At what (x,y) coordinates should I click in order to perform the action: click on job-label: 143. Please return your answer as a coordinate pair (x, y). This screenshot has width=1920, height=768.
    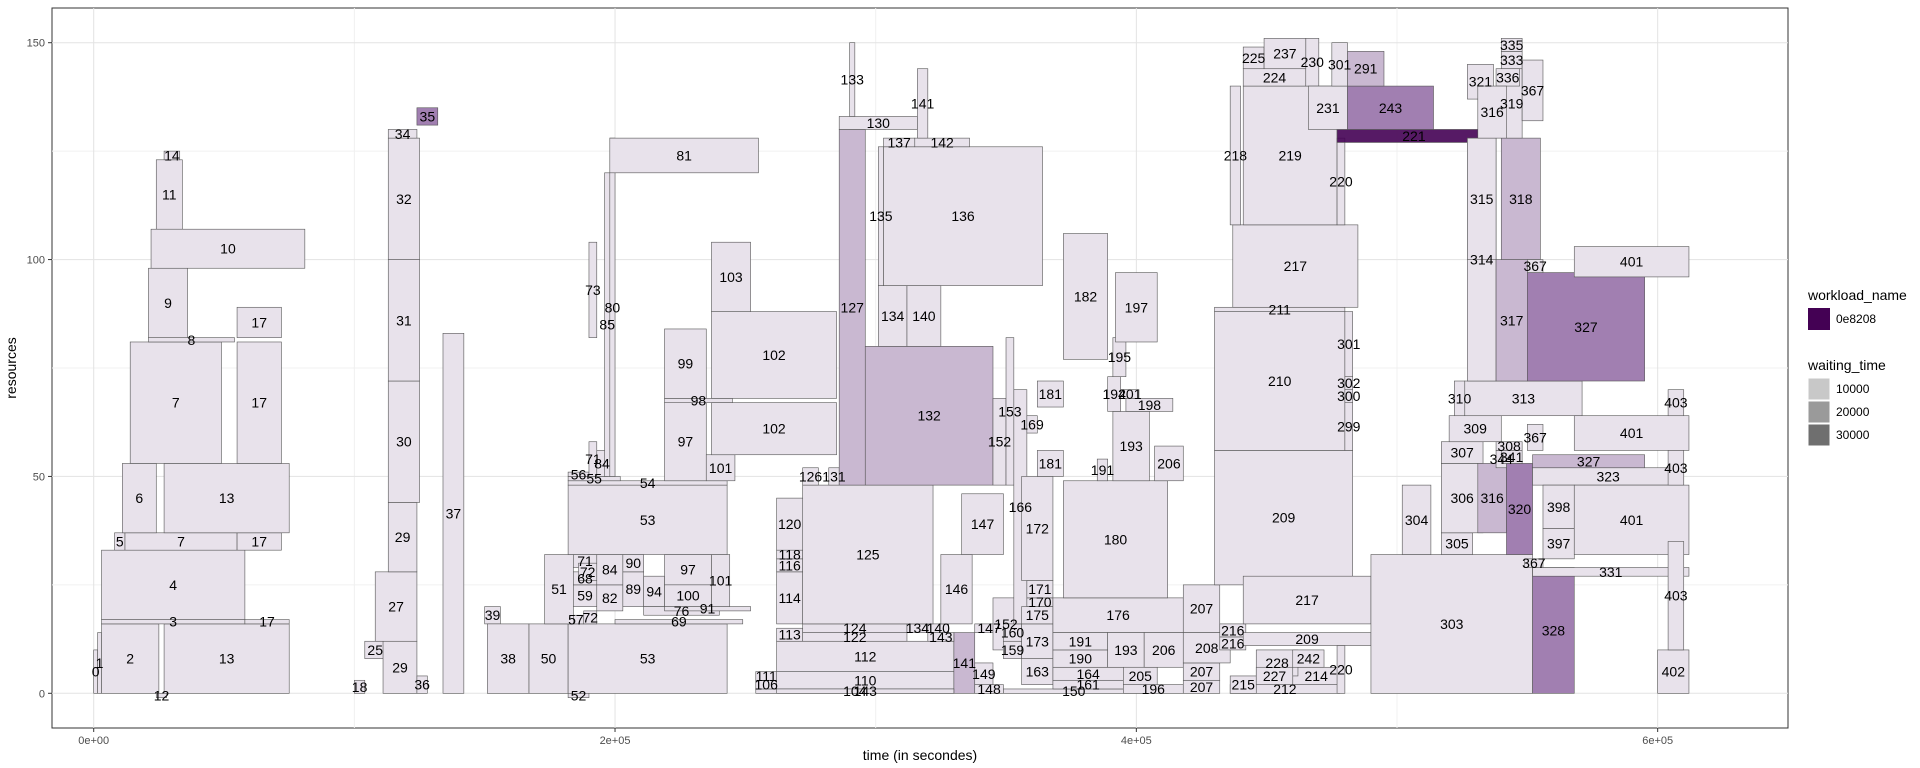
    Looking at the image, I should click on (941, 637).